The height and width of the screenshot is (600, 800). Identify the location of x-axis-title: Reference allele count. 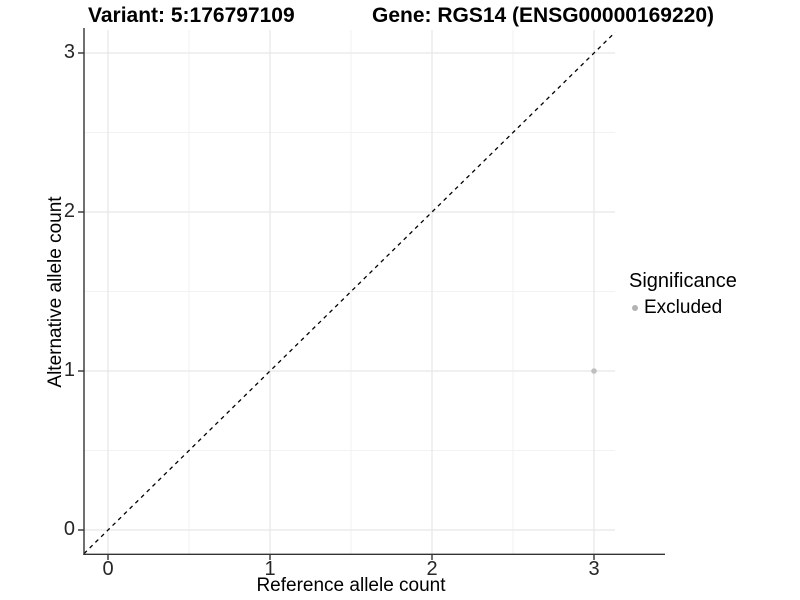
(351, 585).